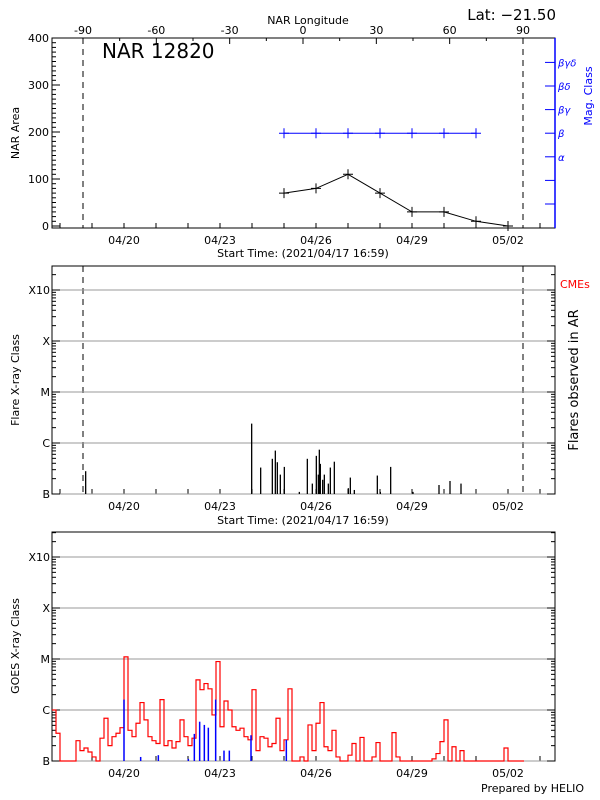 The height and width of the screenshot is (800, 600). I want to click on longitude-tick-label: 90, so click(523, 30).